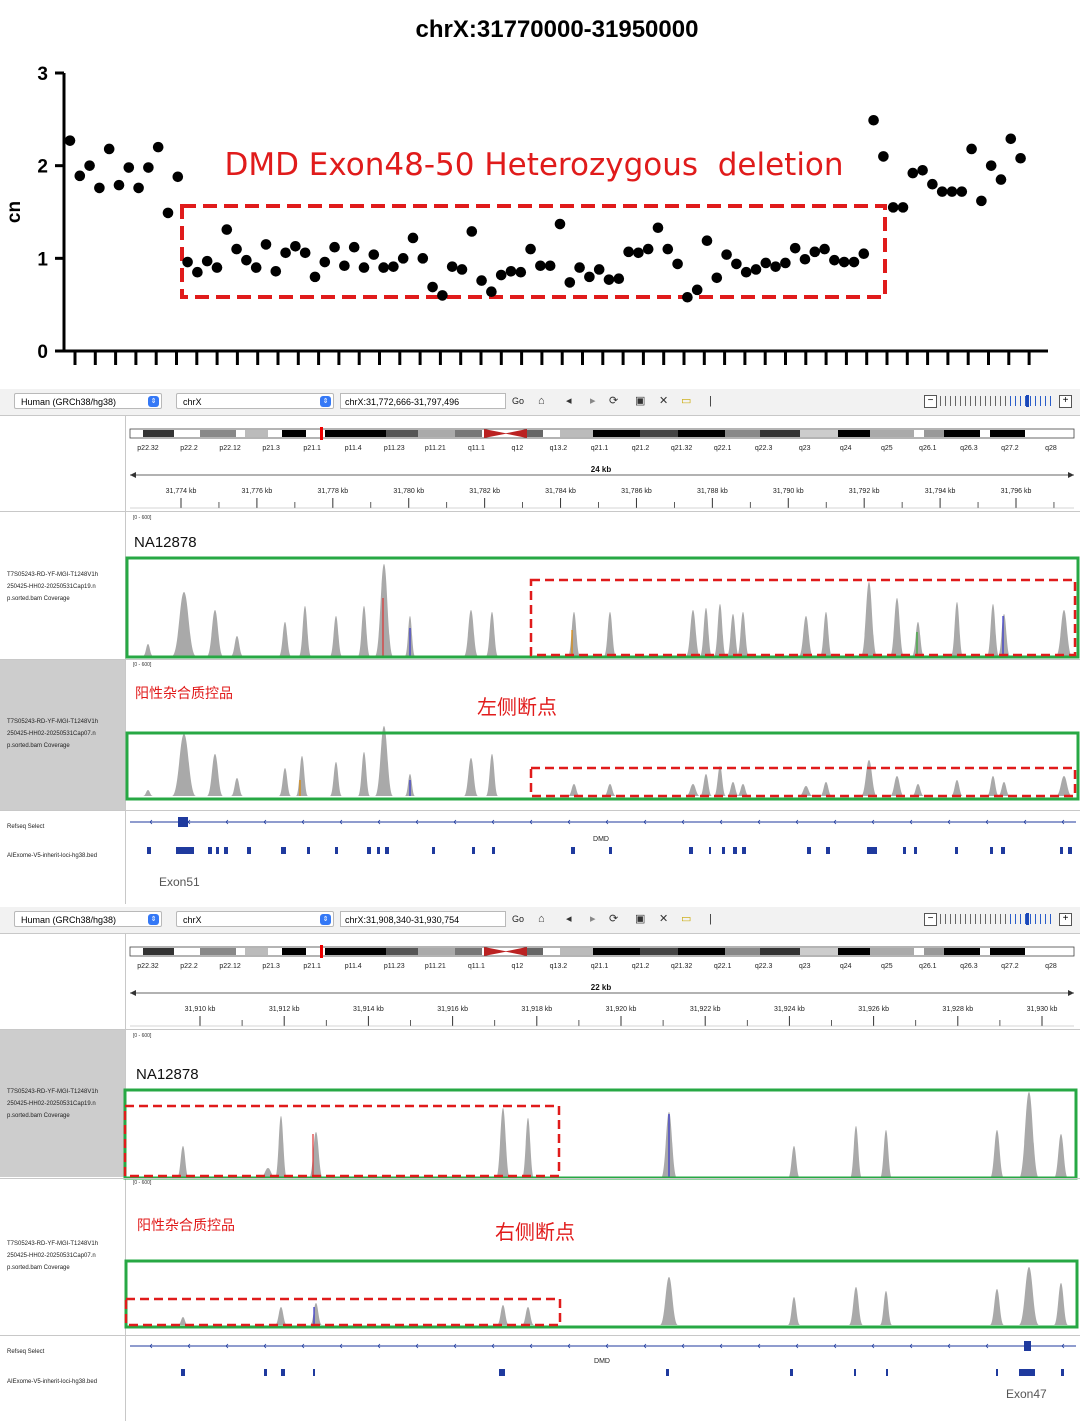 The image size is (1080, 1422). Describe the element at coordinates (957, 1009) in the screenshot. I see `ruler-label: 31,928 kb` at that location.